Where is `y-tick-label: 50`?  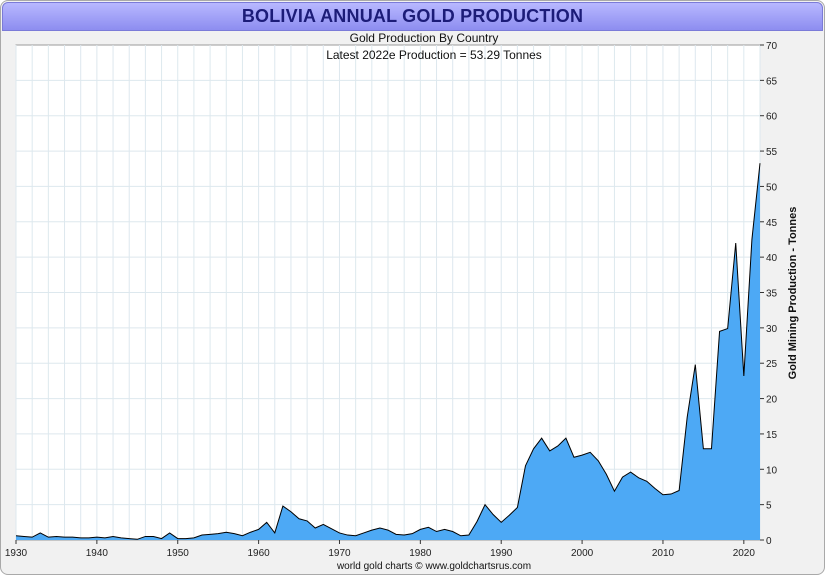 y-tick-label: 50 is located at coordinates (772, 187).